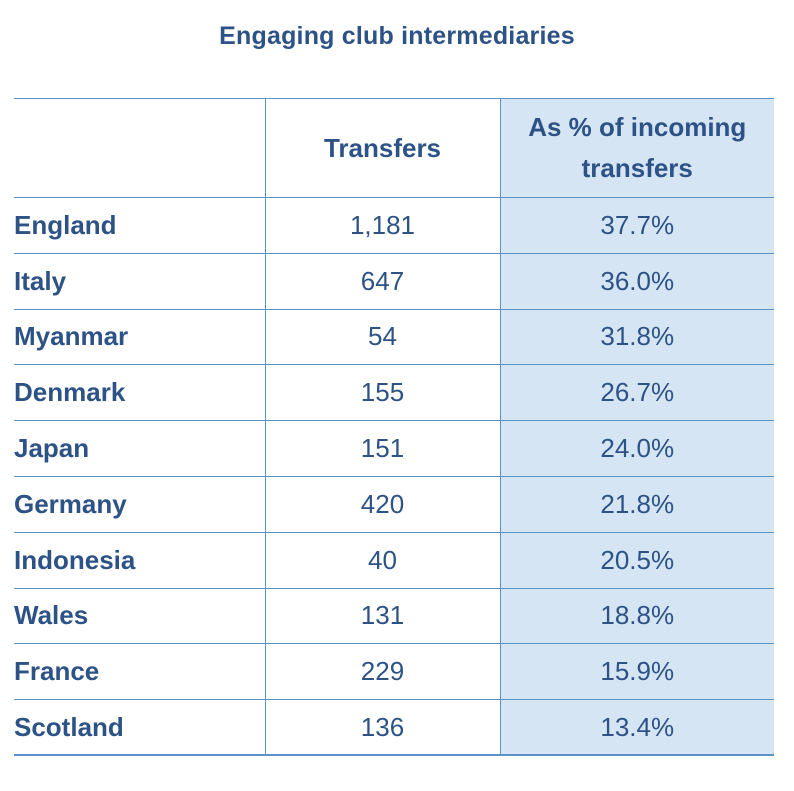  I want to click on table-row: Italy 647 36.0%, so click(394, 281).